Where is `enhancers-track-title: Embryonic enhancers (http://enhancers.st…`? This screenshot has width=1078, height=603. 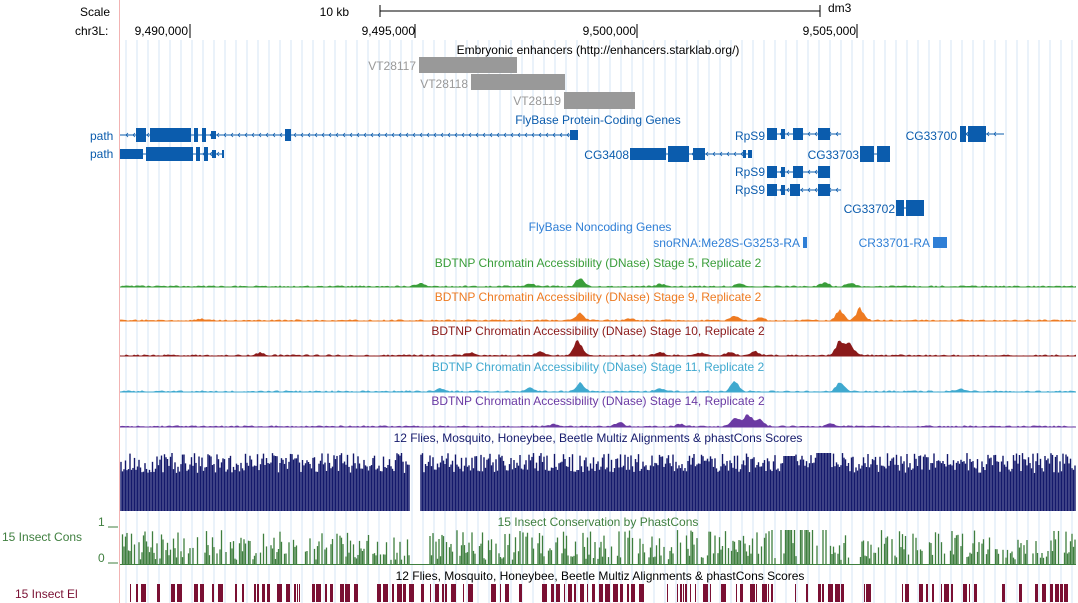 enhancers-track-title: Embryonic enhancers (http://enhancers.st… is located at coordinates (598, 50).